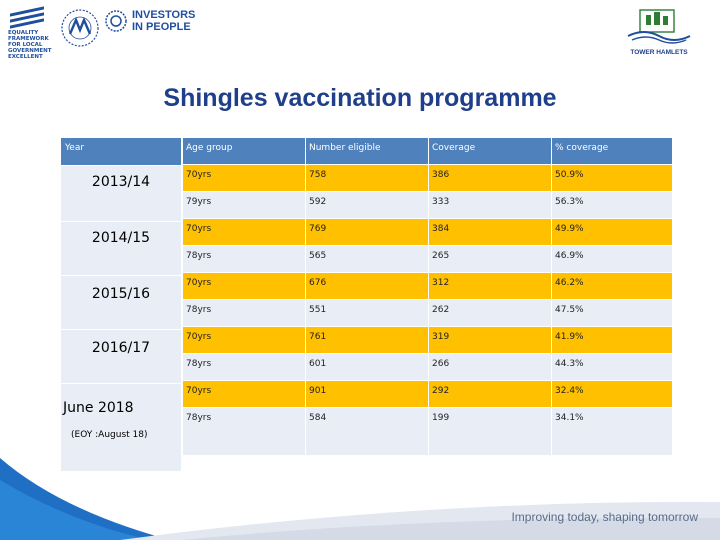  I want to click on cell-coverage: 265, so click(490, 259).